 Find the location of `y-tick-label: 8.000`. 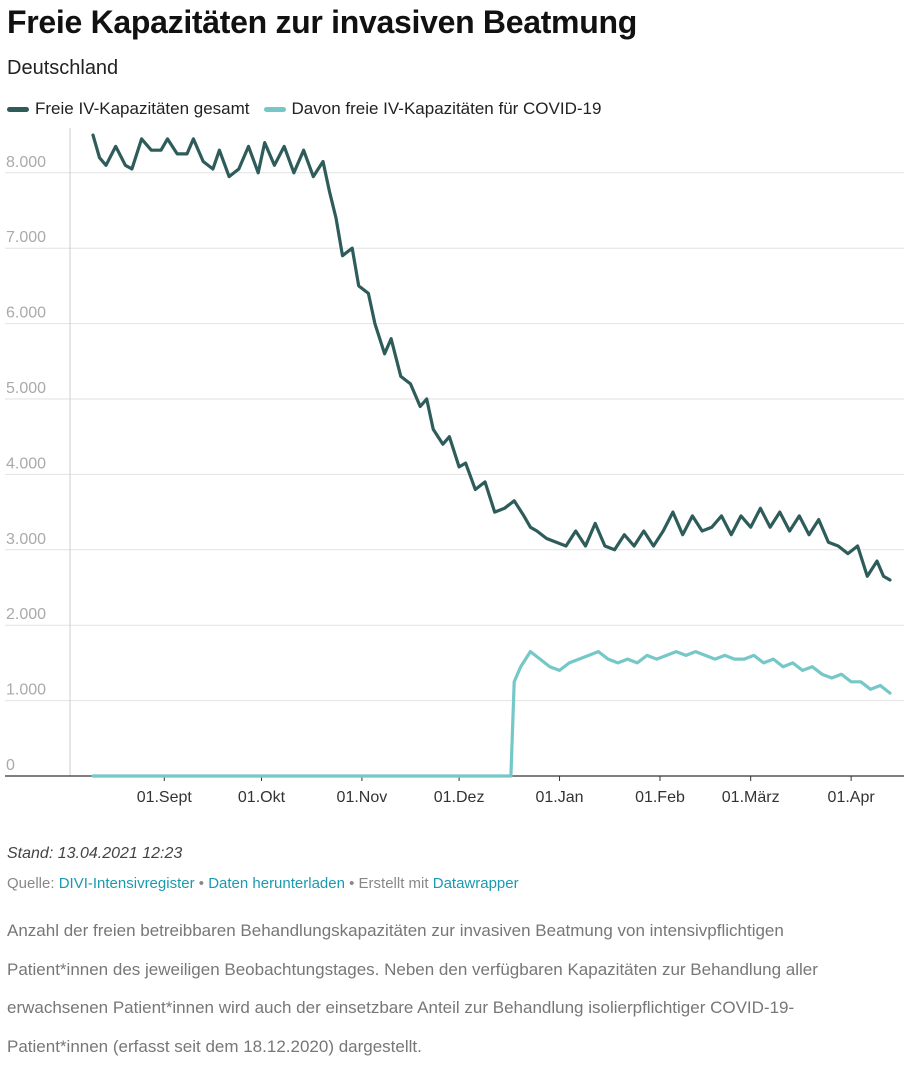

y-tick-label: 8.000 is located at coordinates (26, 162).